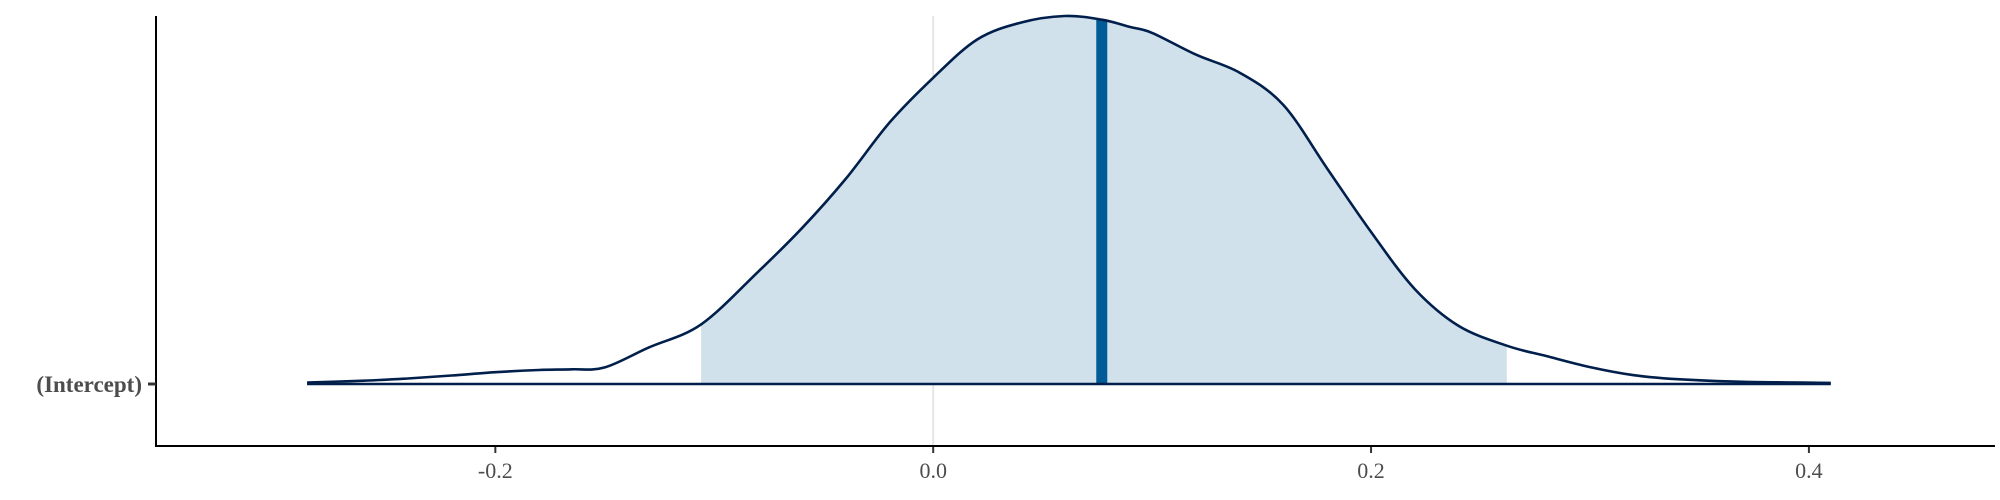 The width and height of the screenshot is (2000, 500). What do you see at coordinates (1371, 470) in the screenshot?
I see `x-tick-label: 0.2` at bounding box center [1371, 470].